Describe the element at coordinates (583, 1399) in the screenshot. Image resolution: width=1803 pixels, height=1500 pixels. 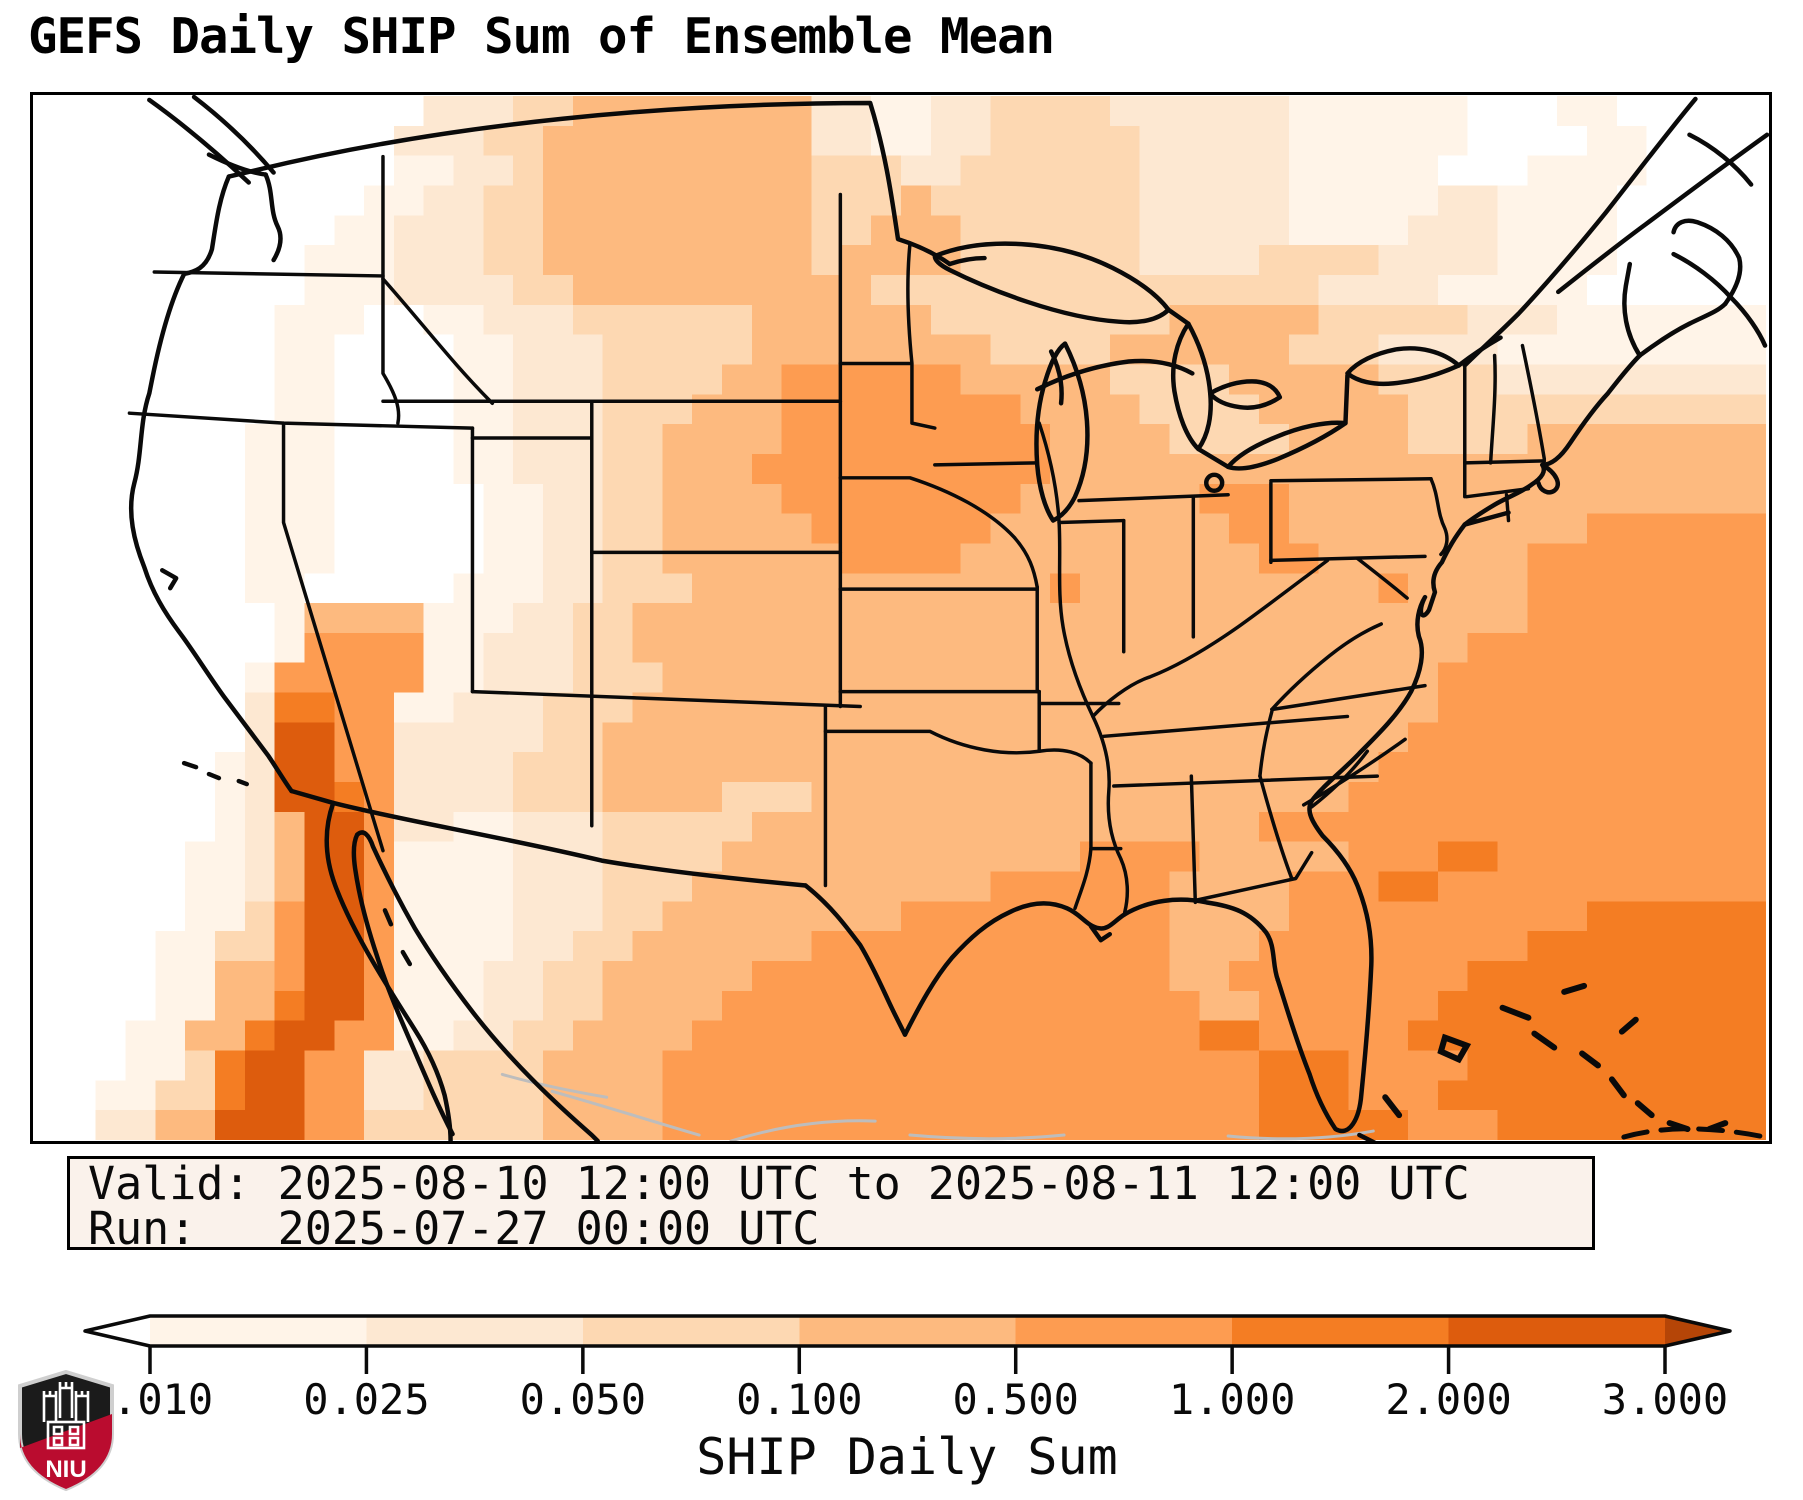
I see `colorbar-tick-label: 0.050` at that location.